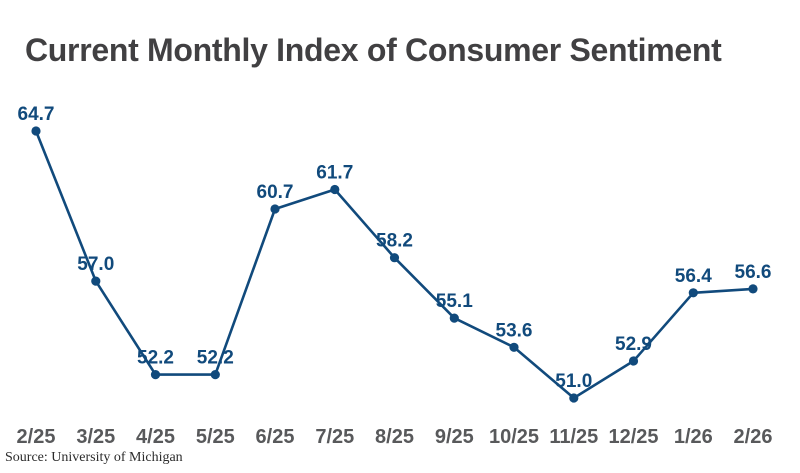 The height and width of the screenshot is (473, 800). Describe the element at coordinates (275, 192) in the screenshot. I see `data-point-label: 60.7` at that location.